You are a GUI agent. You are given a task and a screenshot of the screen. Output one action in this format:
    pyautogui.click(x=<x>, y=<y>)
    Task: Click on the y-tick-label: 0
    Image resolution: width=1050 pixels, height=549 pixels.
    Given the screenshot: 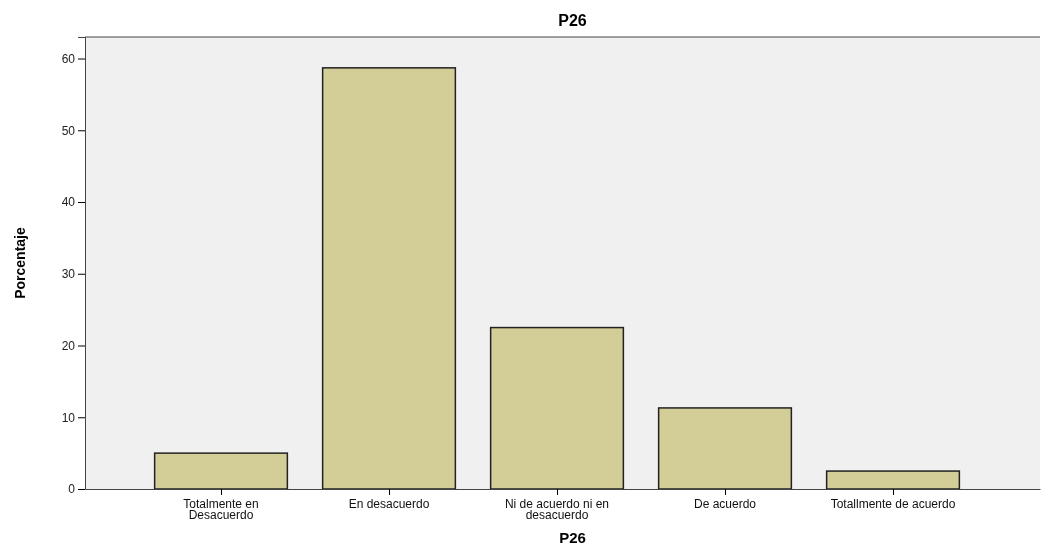 What is the action you would take?
    pyautogui.click(x=72, y=489)
    